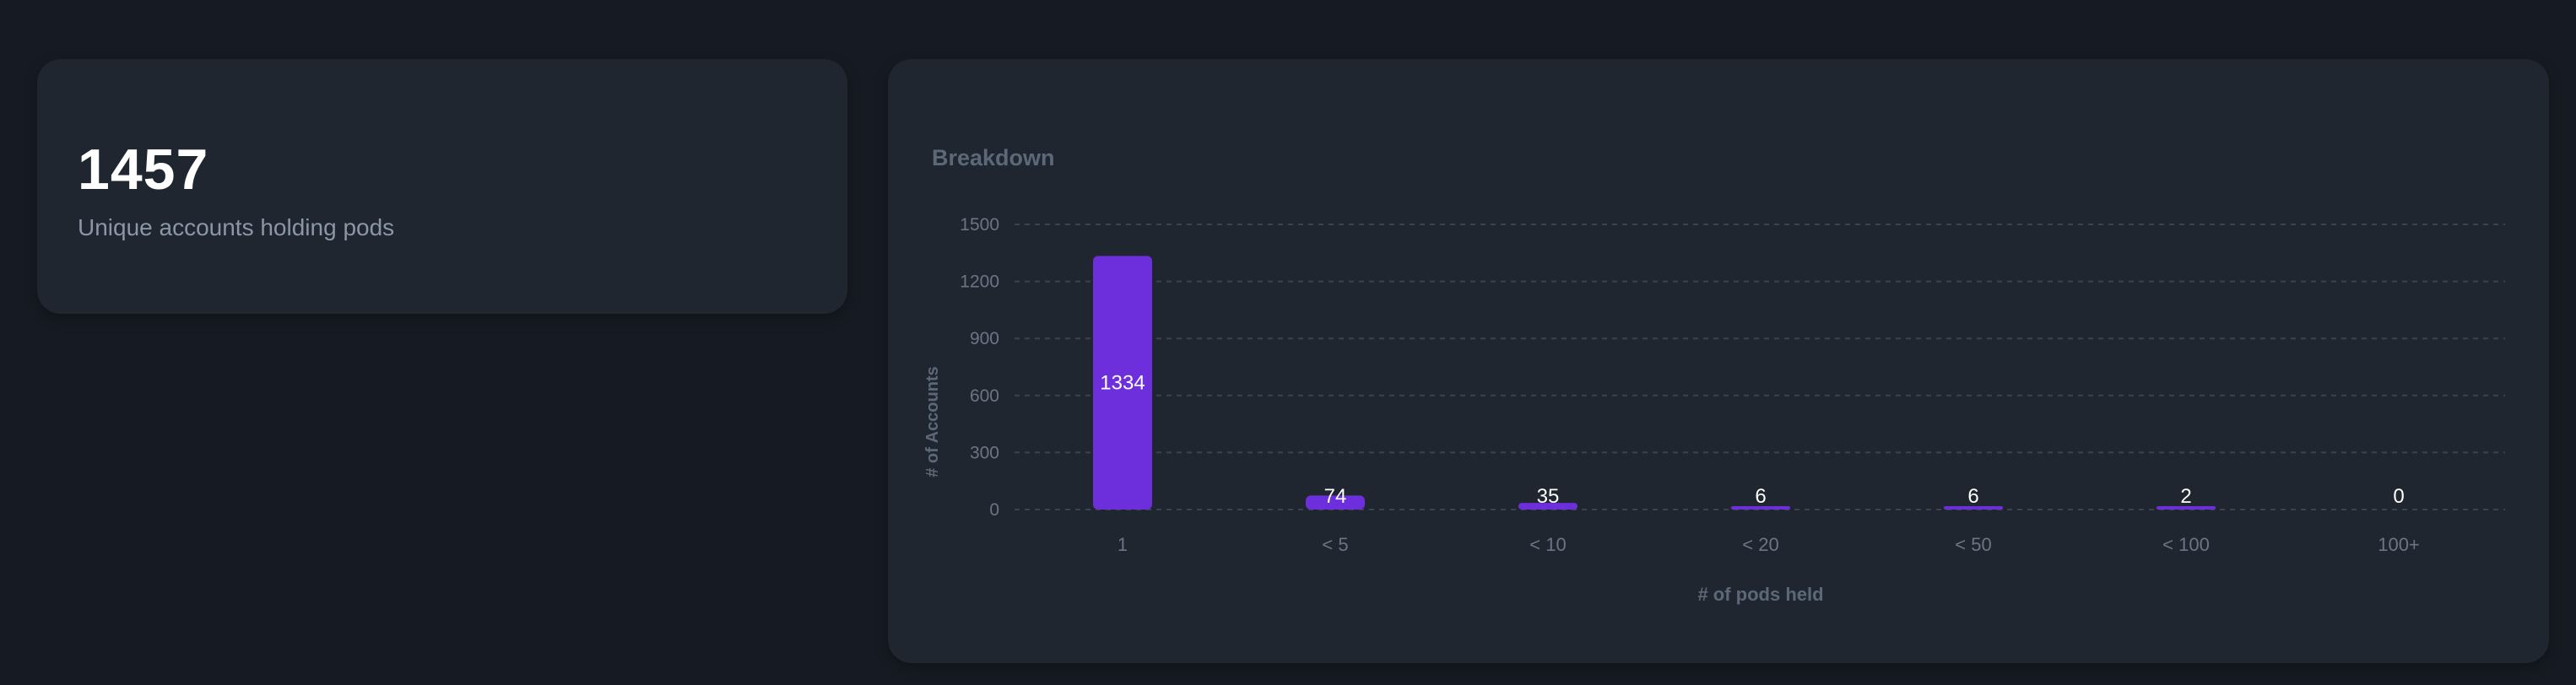 The image size is (2576, 685). Describe the element at coordinates (442, 186) in the screenshot. I see `stat-card: 1457 Unique accounts holding pods` at that location.